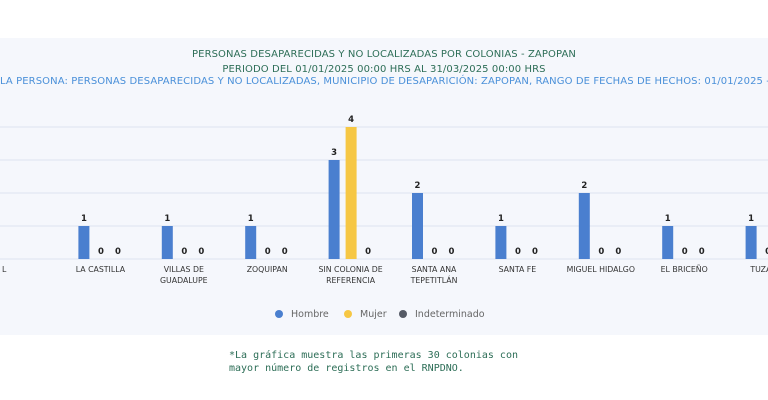 The image size is (768, 400). I want to click on legend-mujer-label: Mujer, so click(373, 314).